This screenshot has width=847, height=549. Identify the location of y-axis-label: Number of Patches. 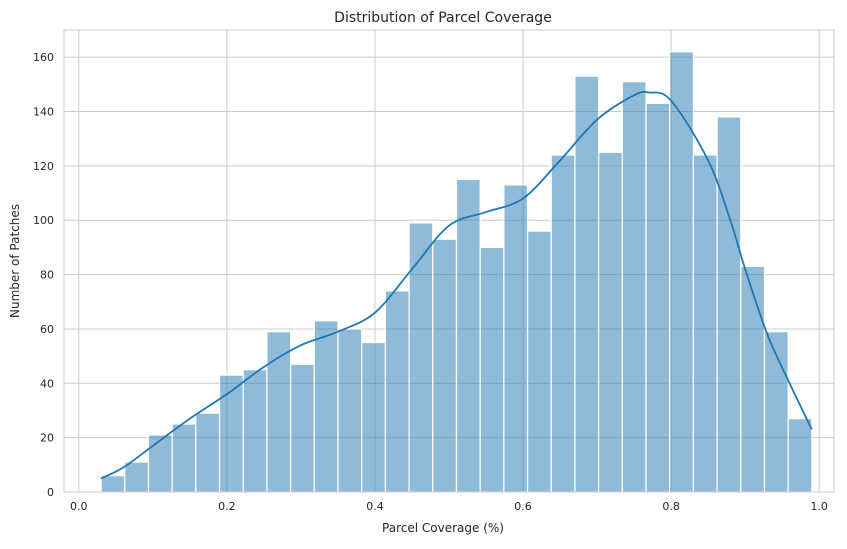
(15, 261).